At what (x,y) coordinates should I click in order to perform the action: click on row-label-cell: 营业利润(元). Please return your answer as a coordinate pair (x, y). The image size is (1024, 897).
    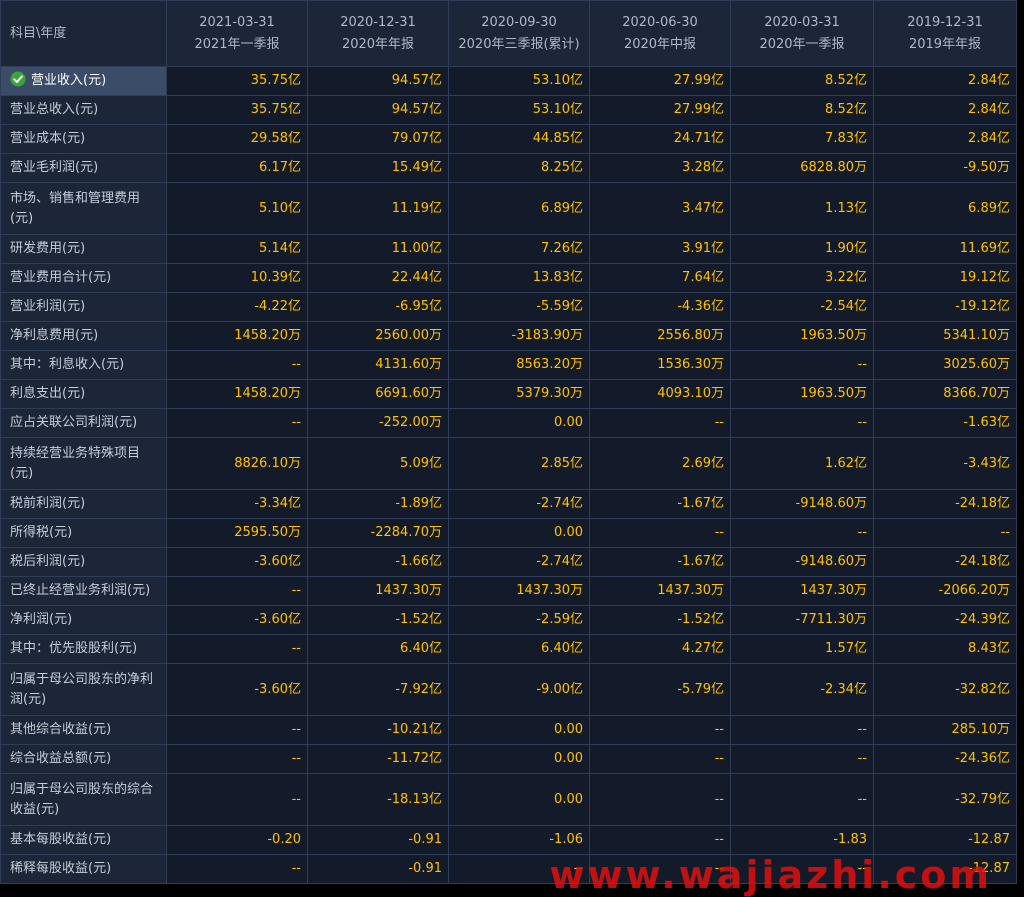
    Looking at the image, I should click on (83, 307).